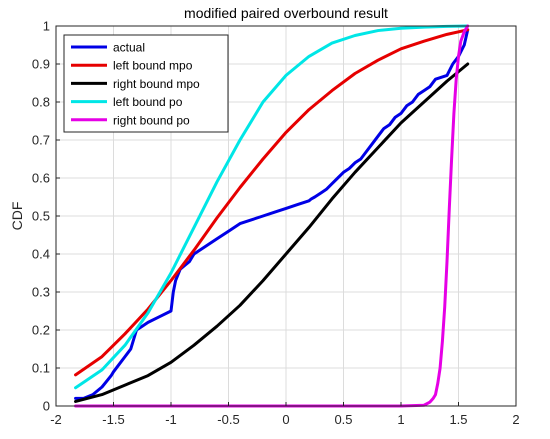 Image resolution: width=550 pixels, height=439 pixels. I want to click on y-tick-label: 0, so click(46, 406).